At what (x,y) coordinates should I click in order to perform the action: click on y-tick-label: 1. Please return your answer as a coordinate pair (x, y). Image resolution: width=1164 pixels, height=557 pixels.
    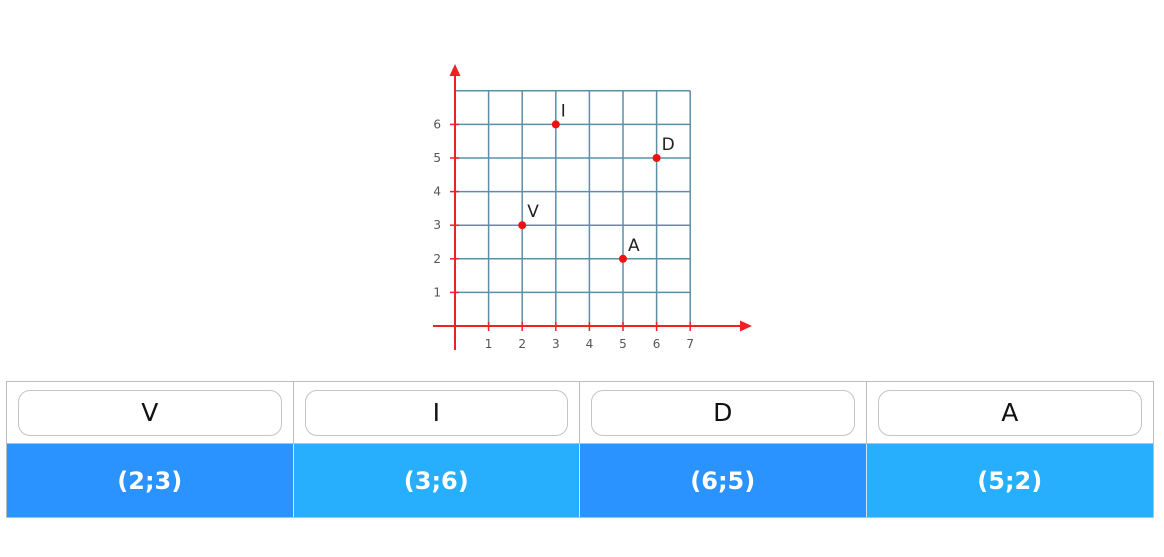
    Looking at the image, I should click on (437, 292).